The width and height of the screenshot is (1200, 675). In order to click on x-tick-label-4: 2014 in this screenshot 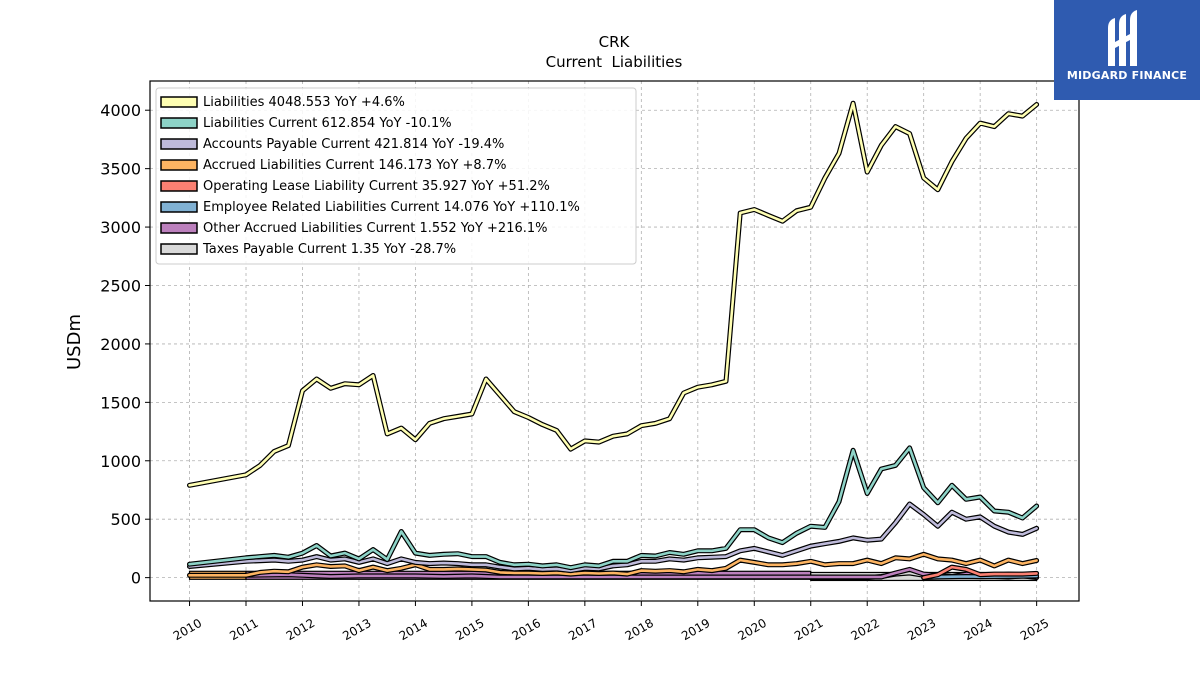, I will do `click(413, 629)`.